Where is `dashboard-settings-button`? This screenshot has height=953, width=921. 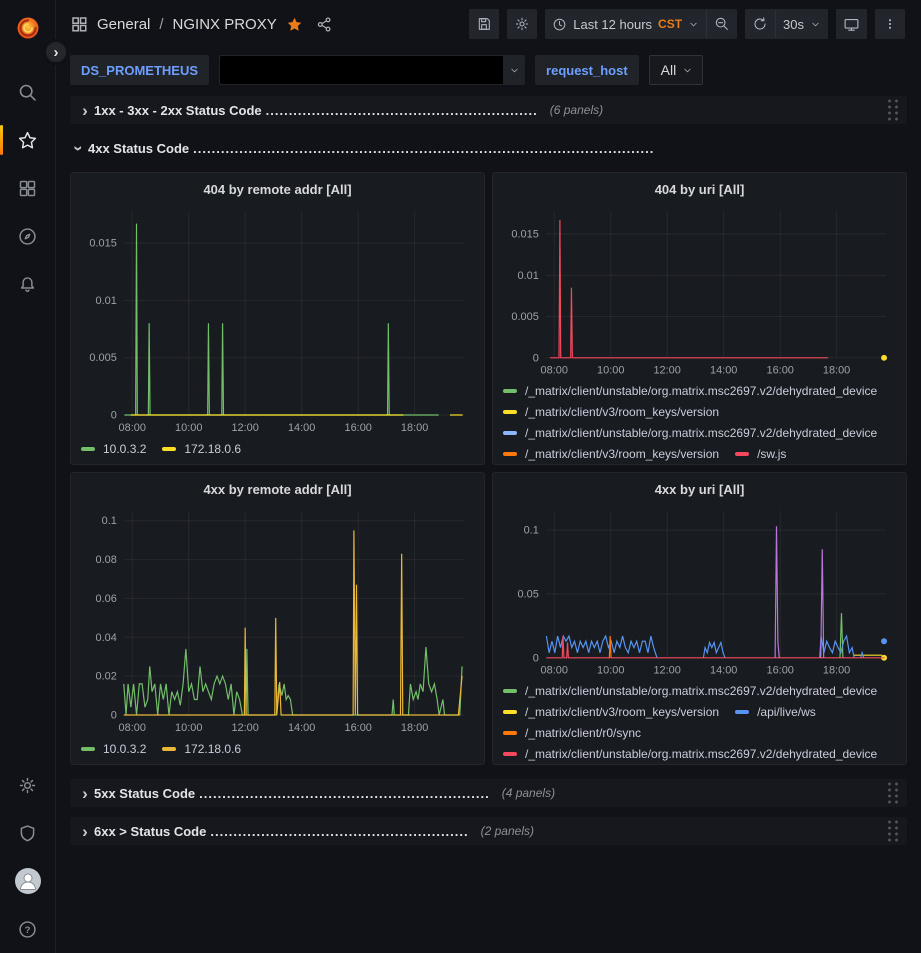
dashboard-settings-button is located at coordinates (522, 24).